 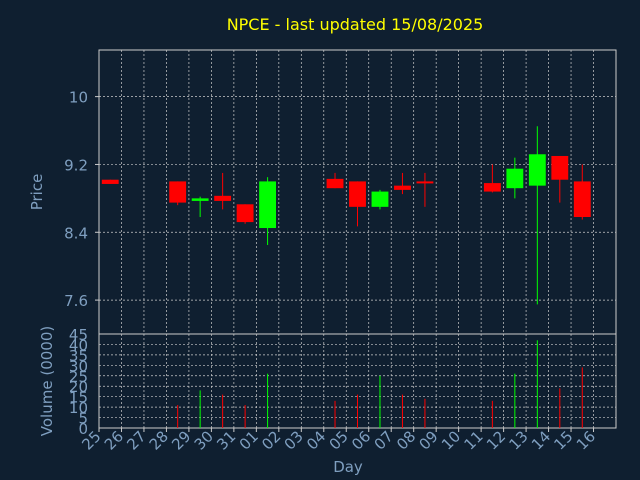 I want to click on volume-tick-label: 10, so click(x=78, y=408).